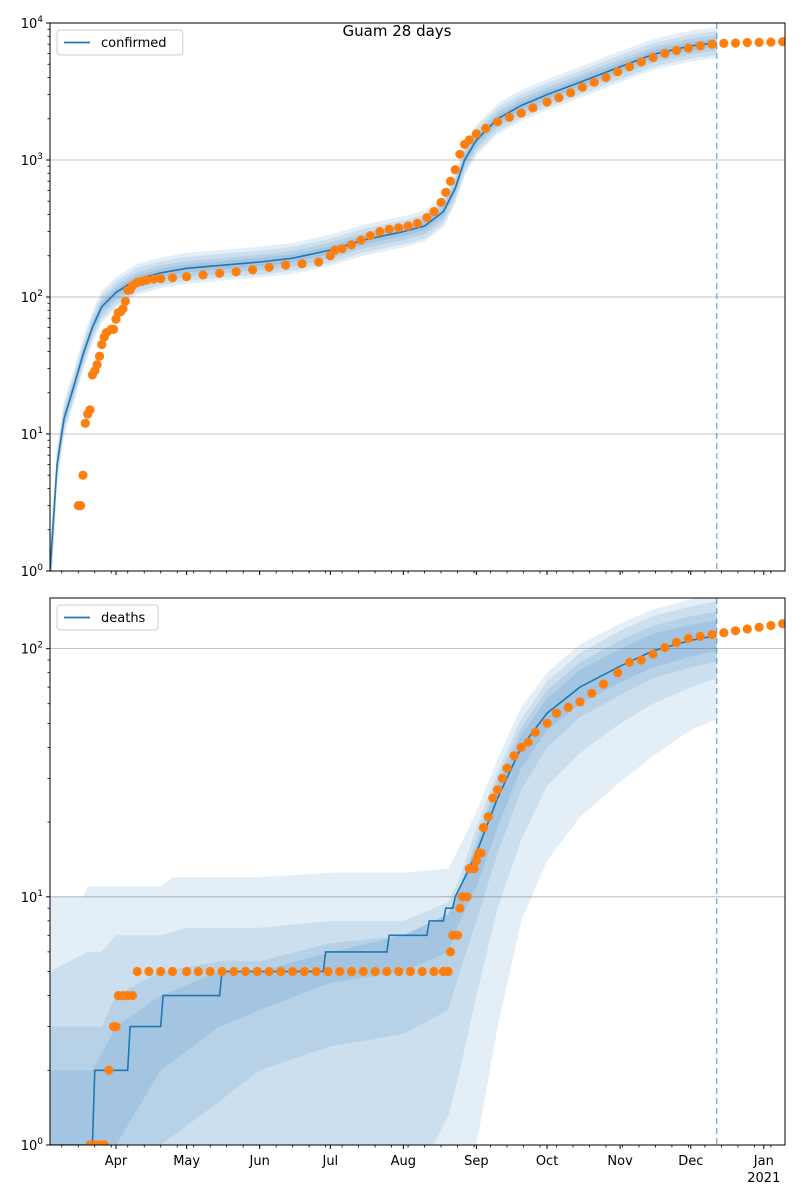  I want to click on y-tick-label: 104, so click(32, 23).